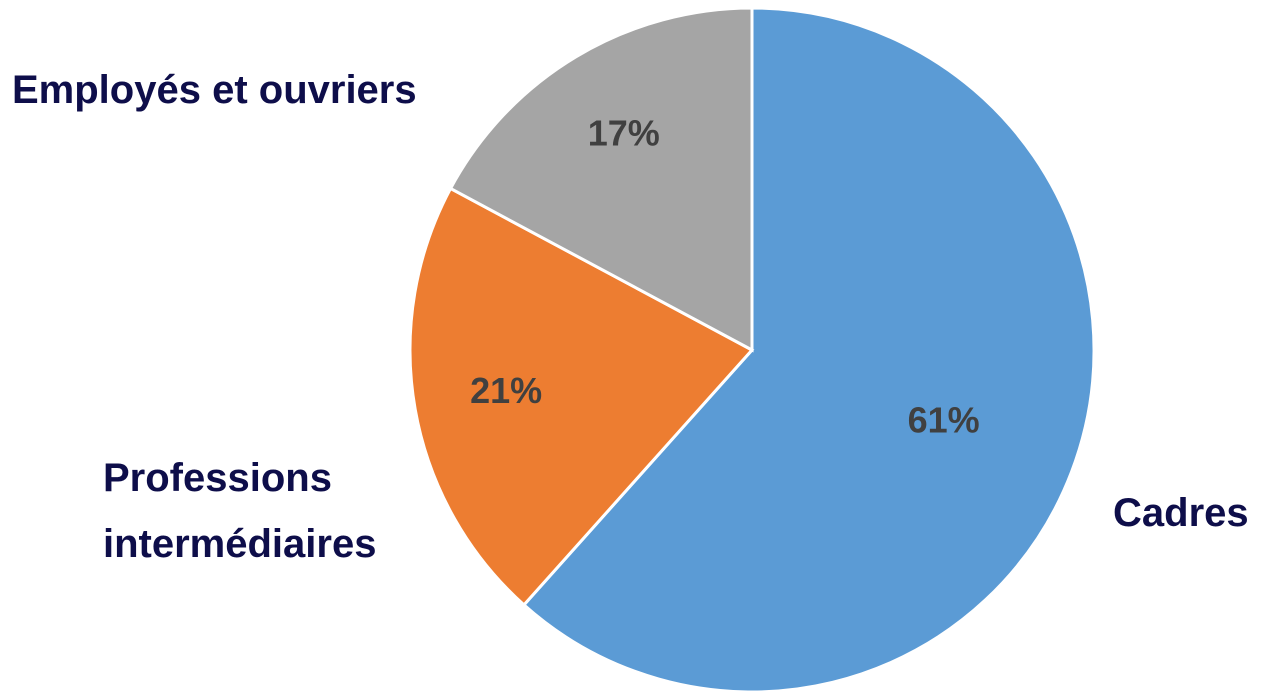 The image size is (1267, 695). I want to click on value-label: 61%, so click(944, 420).